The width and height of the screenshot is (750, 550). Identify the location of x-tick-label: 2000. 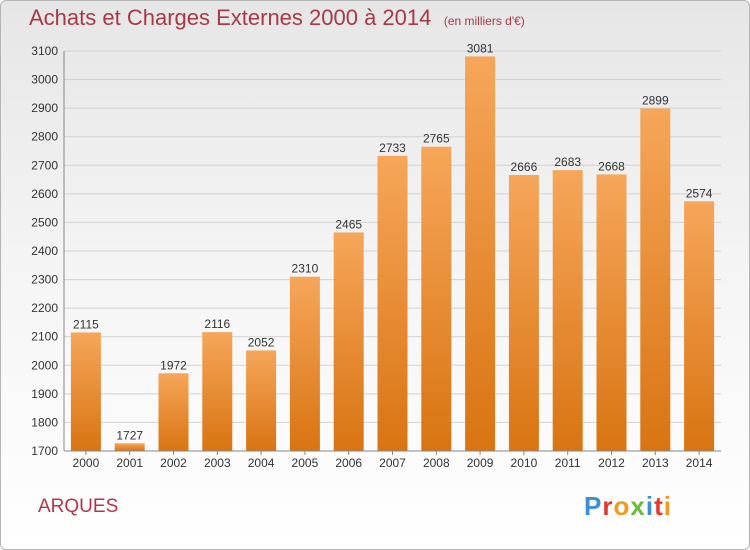
(86, 463).